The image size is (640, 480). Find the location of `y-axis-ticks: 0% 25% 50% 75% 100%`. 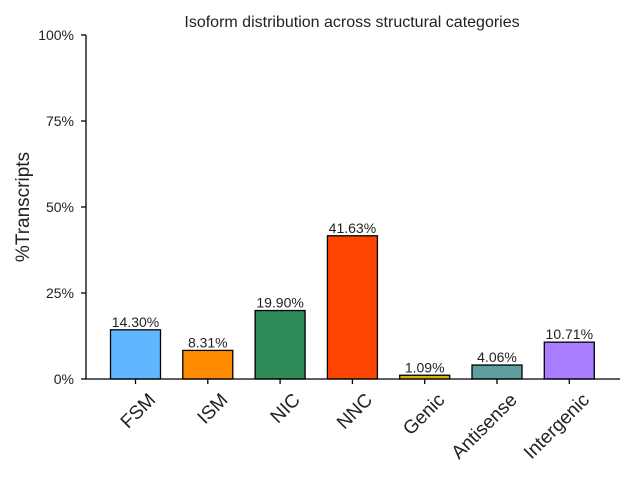

y-axis-ticks: 0% 25% 50% 75% 100% is located at coordinates (62, 207).